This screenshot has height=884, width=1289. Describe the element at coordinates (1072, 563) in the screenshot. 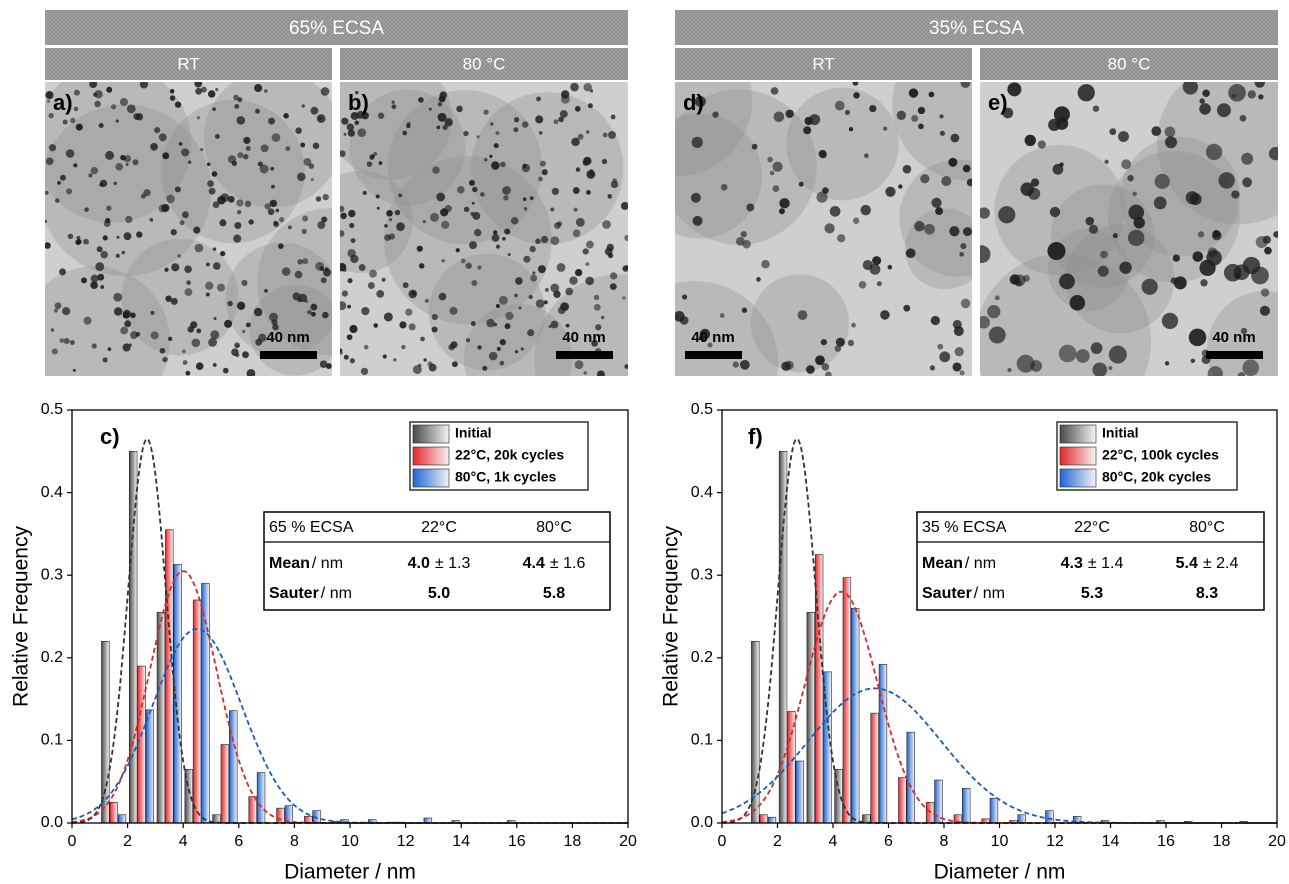

I see `cell-value: 4.3` at that location.